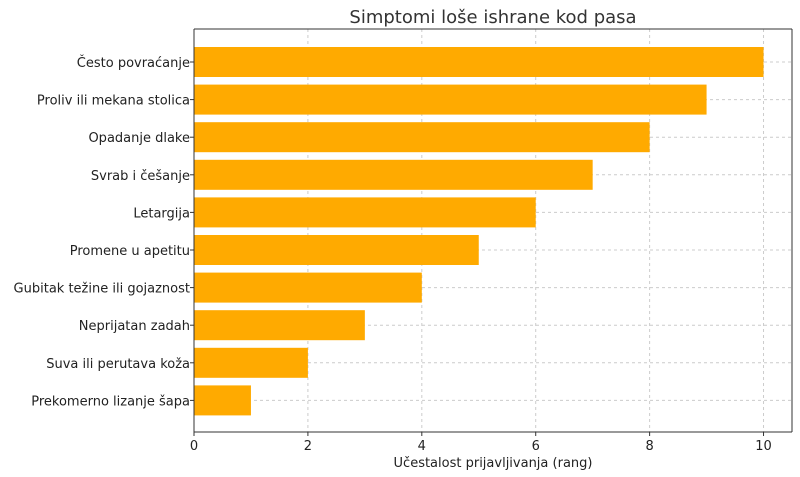 The image size is (800, 477). What do you see at coordinates (133, 63) in the screenshot?
I see `category-label: Često povraćanje` at bounding box center [133, 63].